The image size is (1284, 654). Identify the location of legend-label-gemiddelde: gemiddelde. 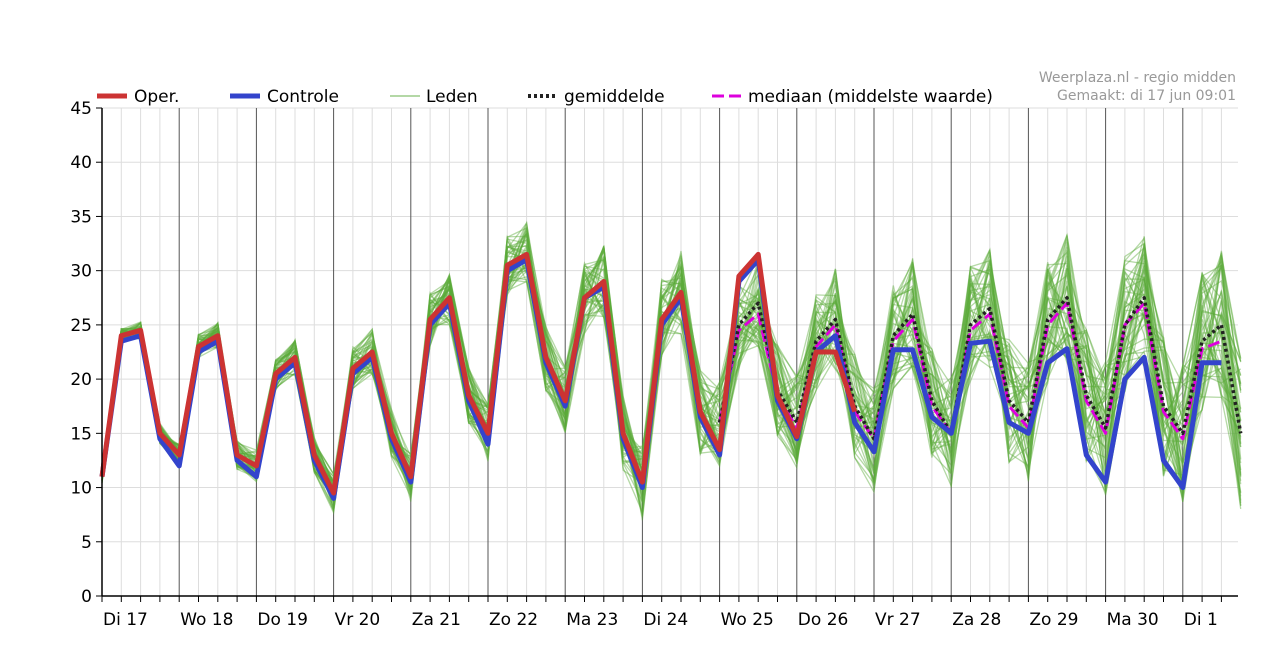
(614, 97).